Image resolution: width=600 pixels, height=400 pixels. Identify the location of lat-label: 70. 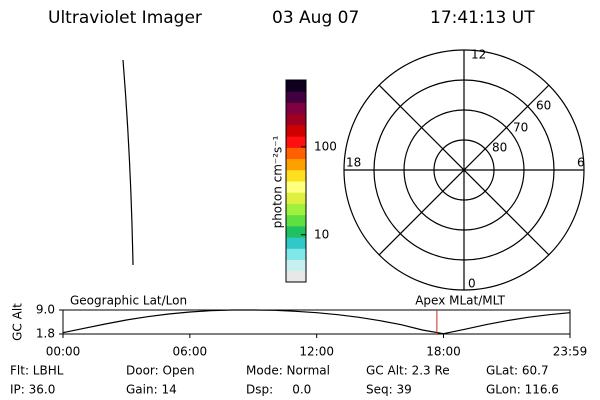
(520, 128).